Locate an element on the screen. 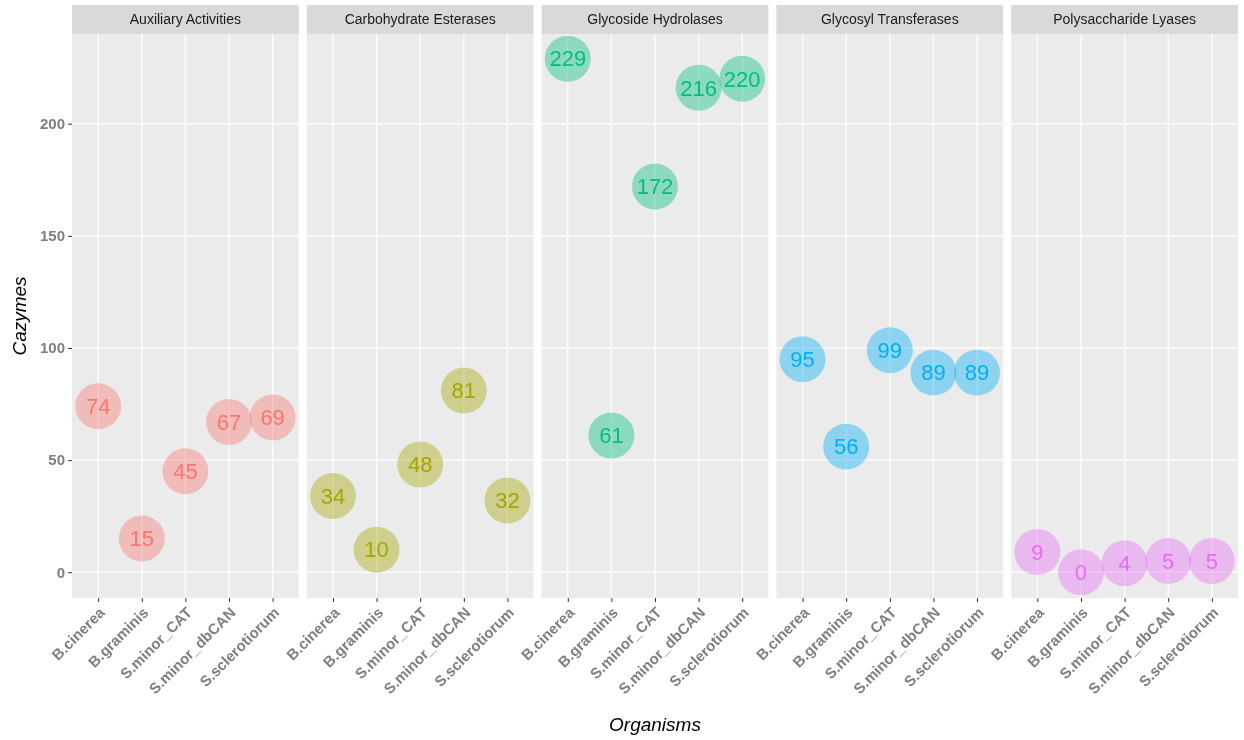 This screenshot has width=1244, height=740. chart-title: Auxiliary Activities is located at coordinates (185, 19).